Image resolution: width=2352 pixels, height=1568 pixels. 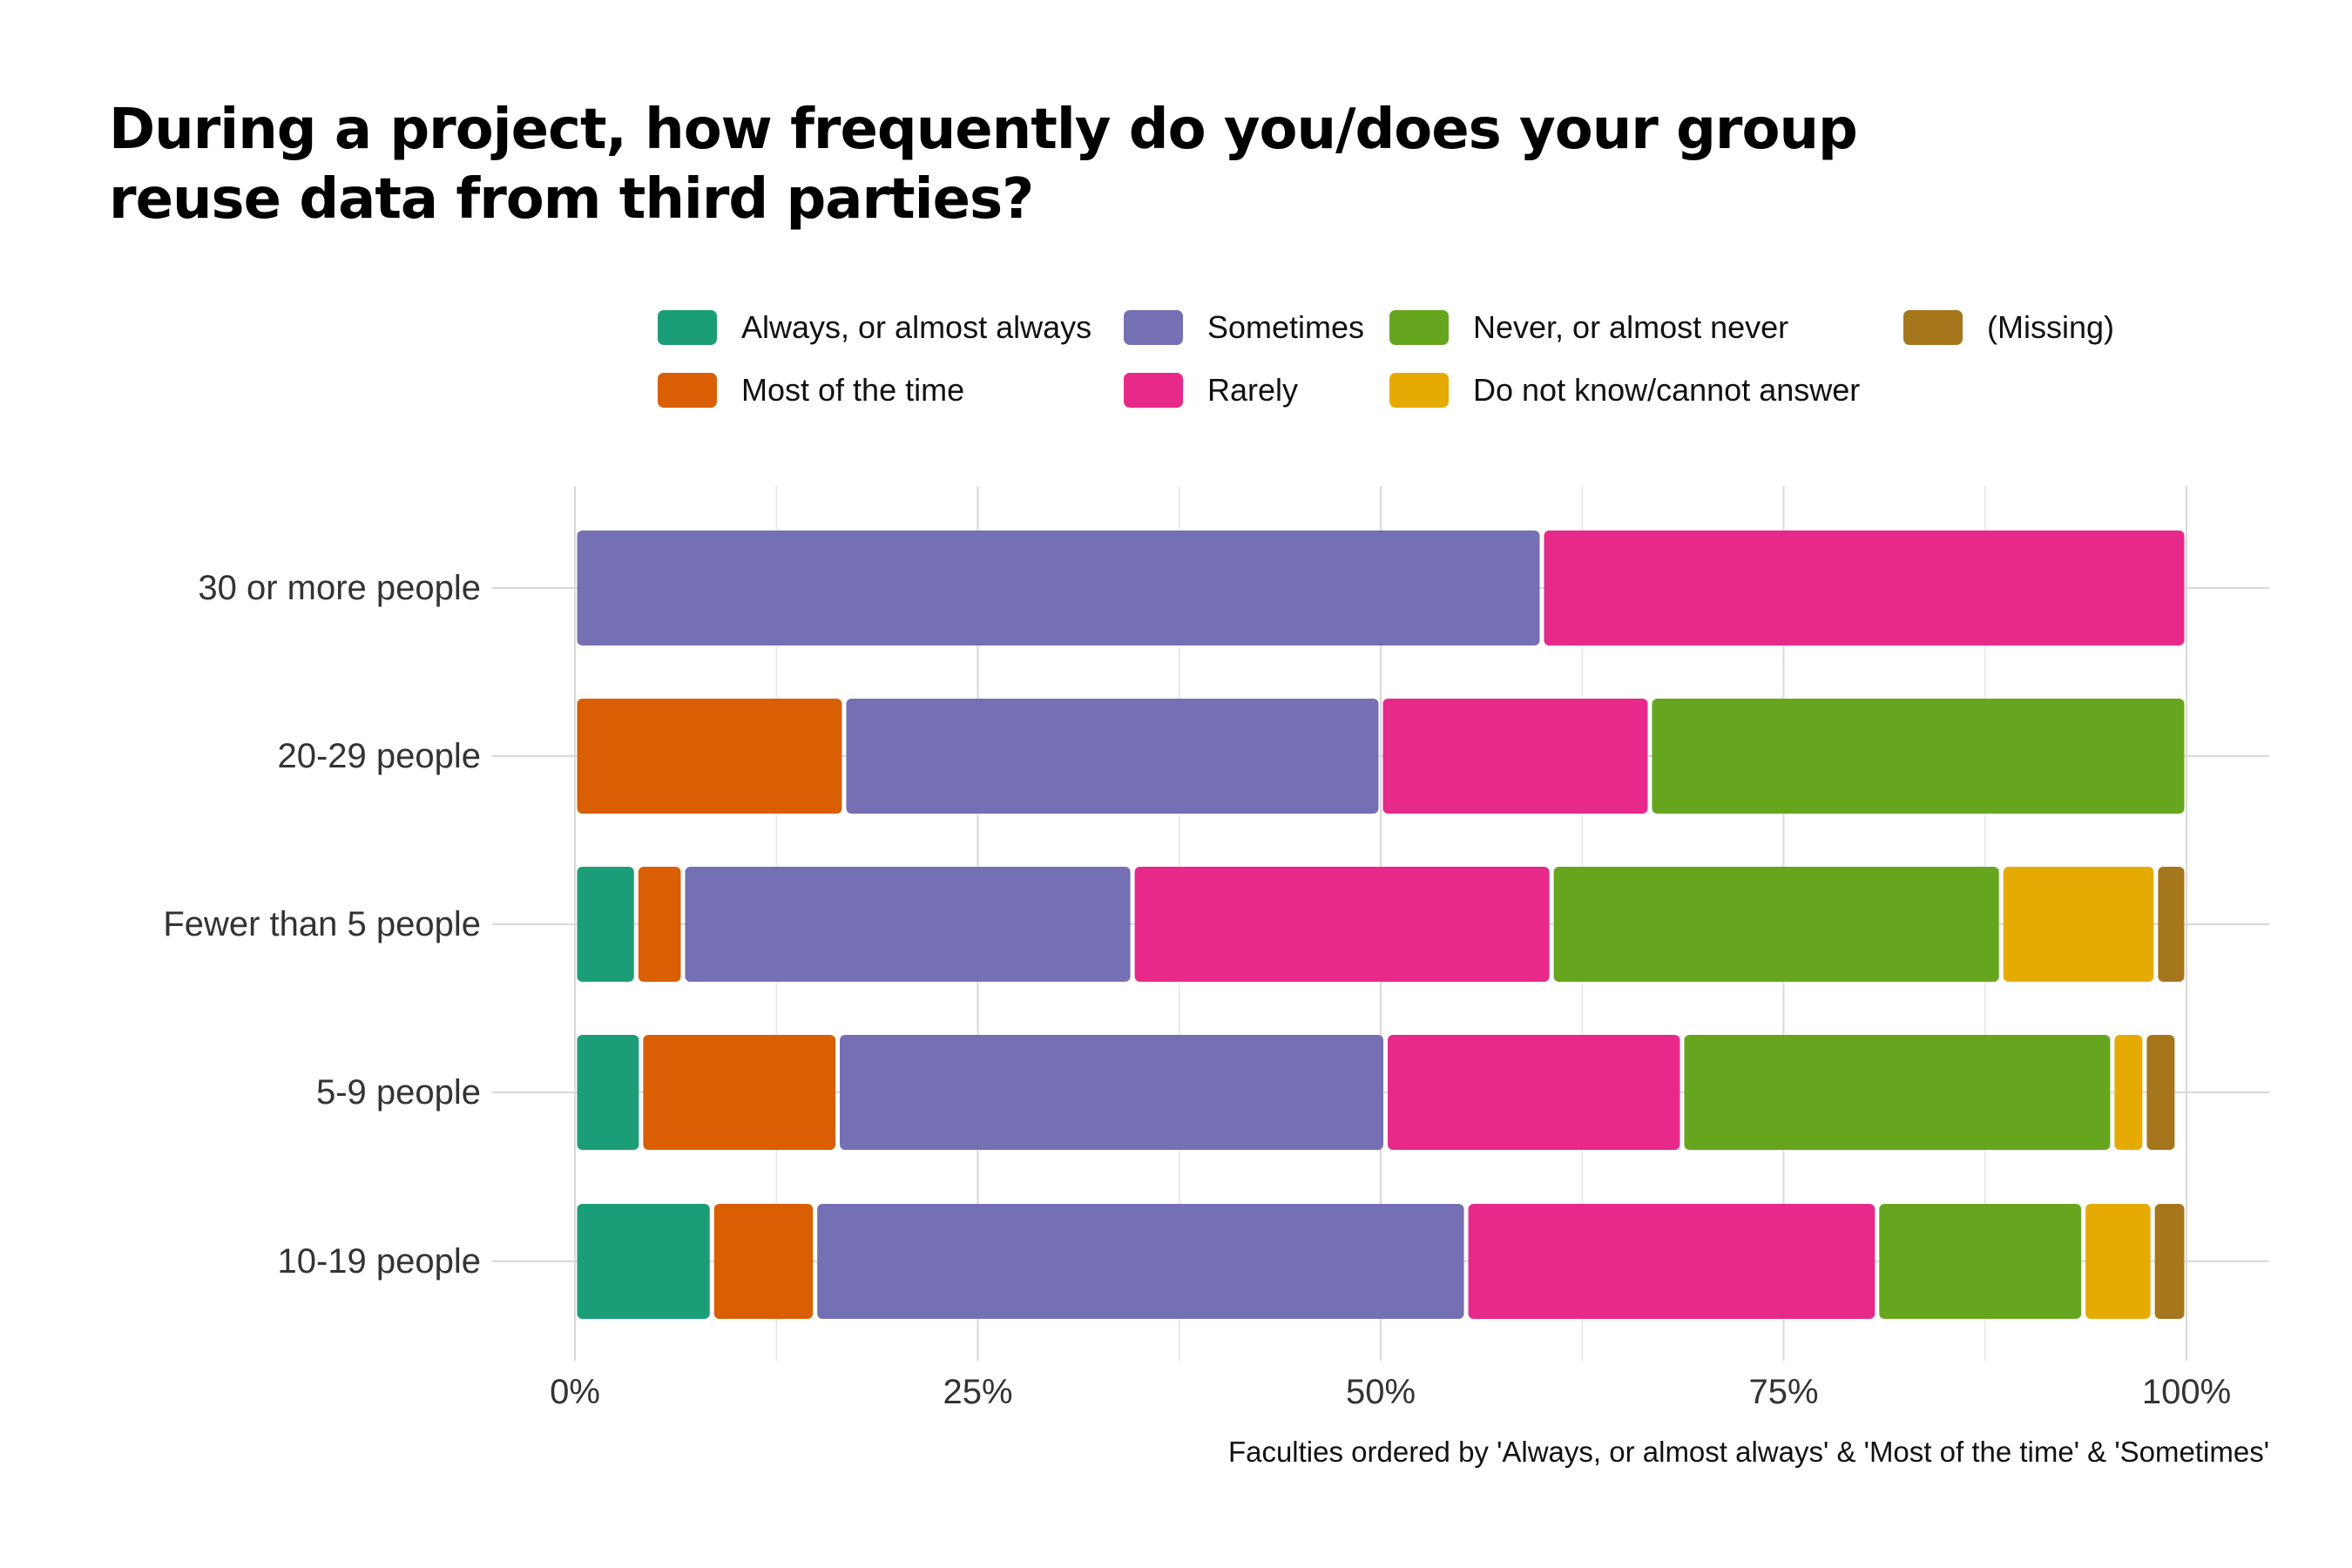 I want to click on category-label: 5-9 people, so click(x=398, y=1093).